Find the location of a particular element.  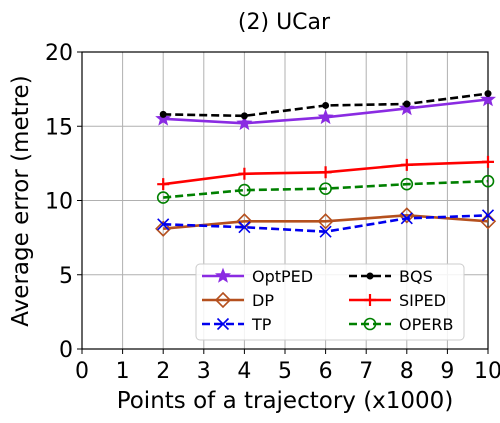

legend-item-operb: OPERB is located at coordinates (401, 324).